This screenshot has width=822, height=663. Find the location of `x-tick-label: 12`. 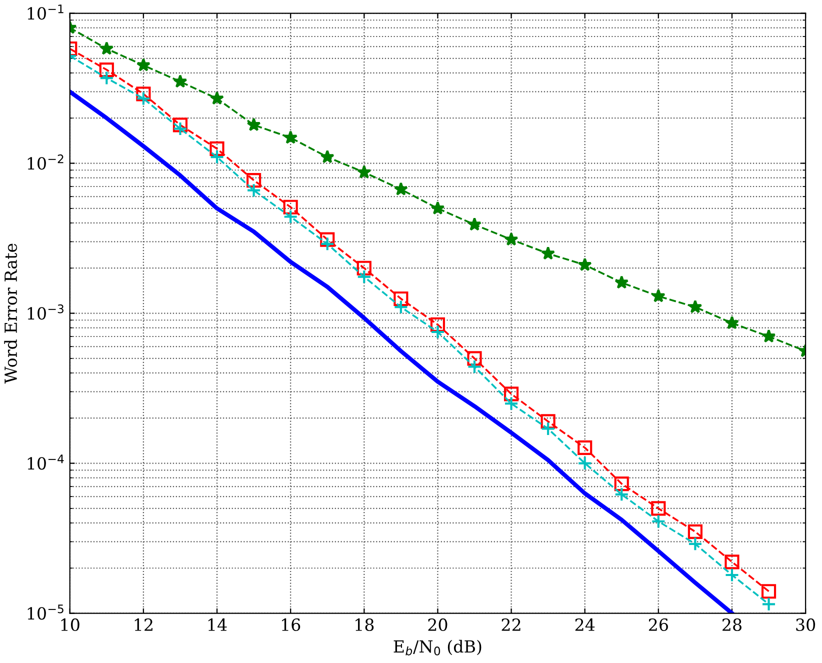

x-tick-label: 12 is located at coordinates (143, 624).